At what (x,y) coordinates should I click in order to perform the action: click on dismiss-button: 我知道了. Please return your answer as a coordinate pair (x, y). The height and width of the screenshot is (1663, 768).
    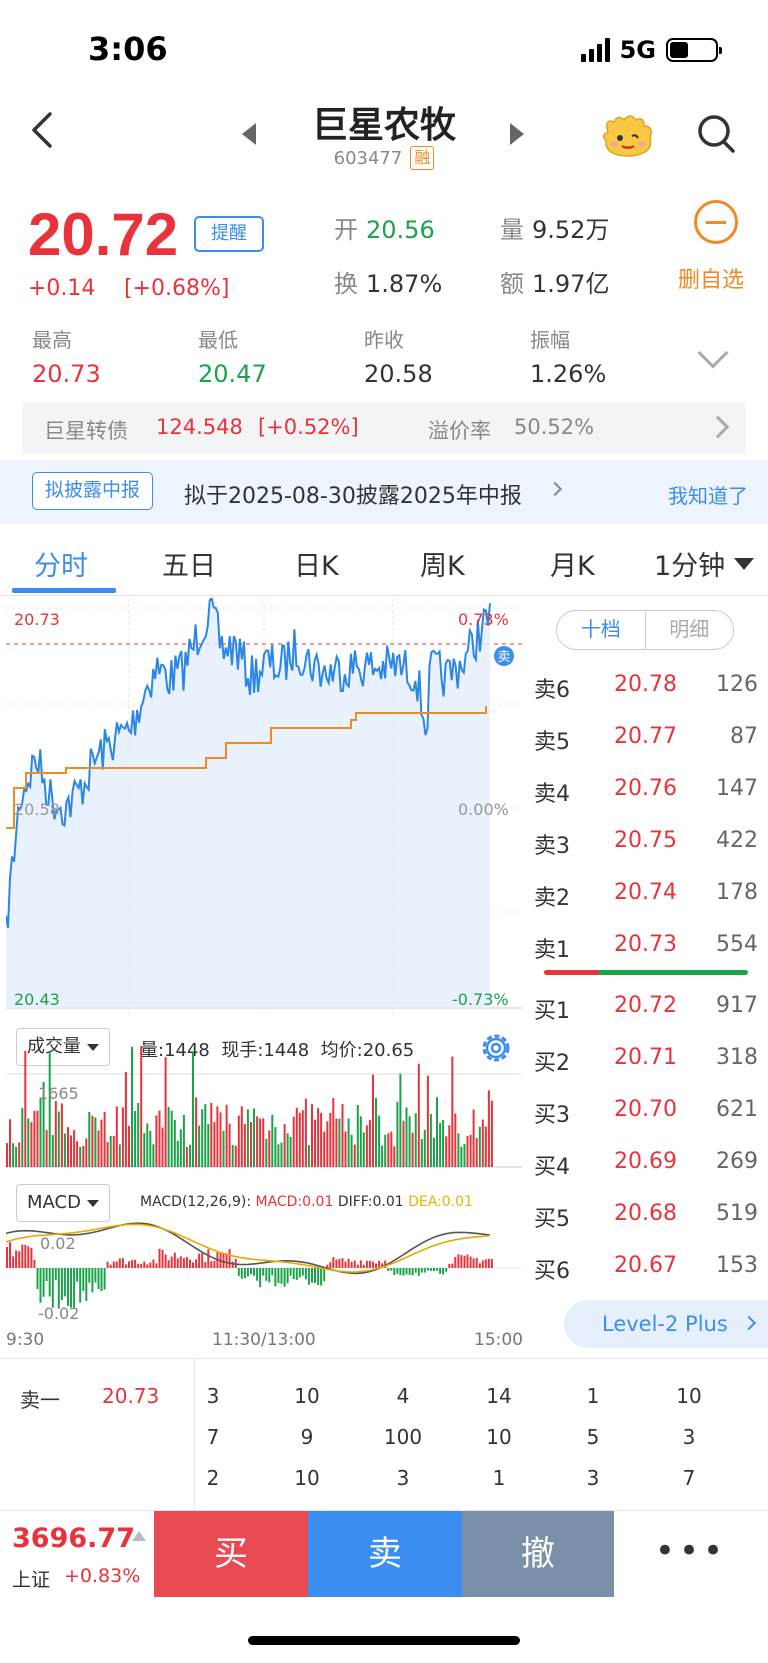
    Looking at the image, I should click on (708, 496).